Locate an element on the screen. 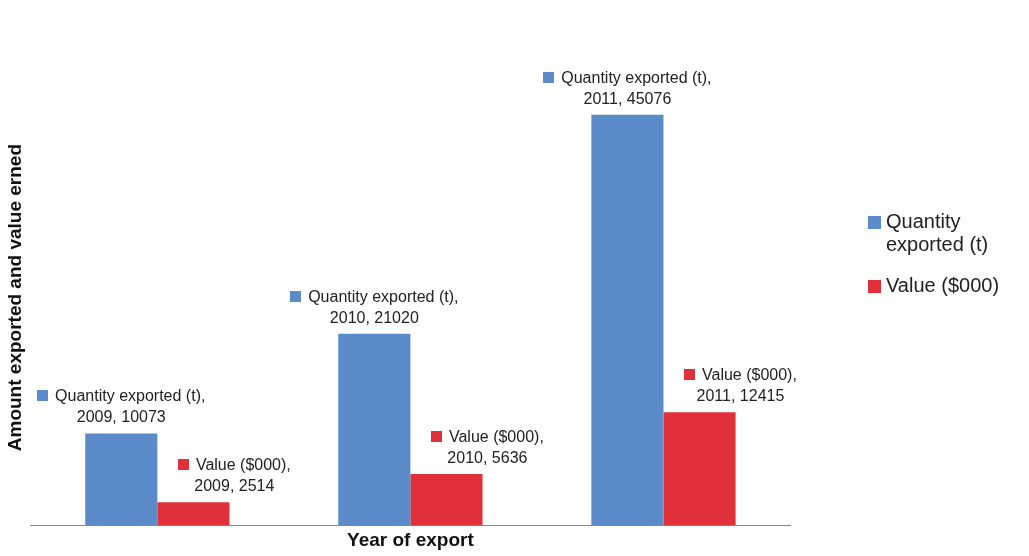 The height and width of the screenshot is (556, 1029). data-label: Quantity exported (t), 2011, 45076 is located at coordinates (636, 88).